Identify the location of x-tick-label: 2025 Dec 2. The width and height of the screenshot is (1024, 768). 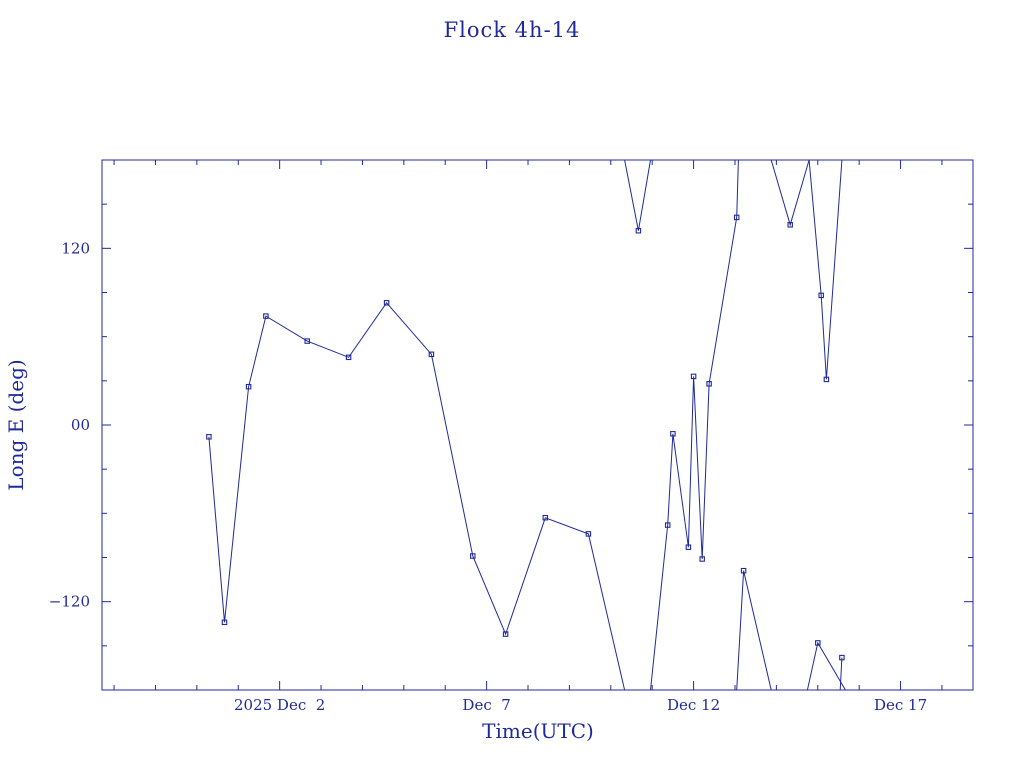
(279, 705).